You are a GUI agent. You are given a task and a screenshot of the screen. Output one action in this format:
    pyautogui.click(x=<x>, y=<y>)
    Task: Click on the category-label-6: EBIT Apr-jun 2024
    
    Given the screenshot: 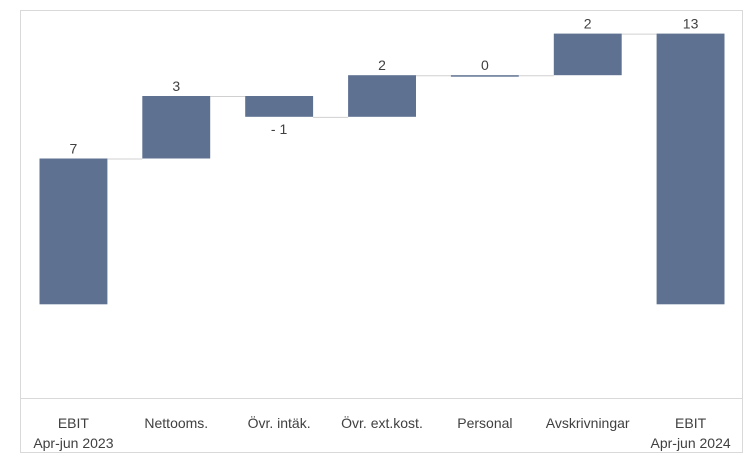 What is the action you would take?
    pyautogui.click(x=691, y=433)
    